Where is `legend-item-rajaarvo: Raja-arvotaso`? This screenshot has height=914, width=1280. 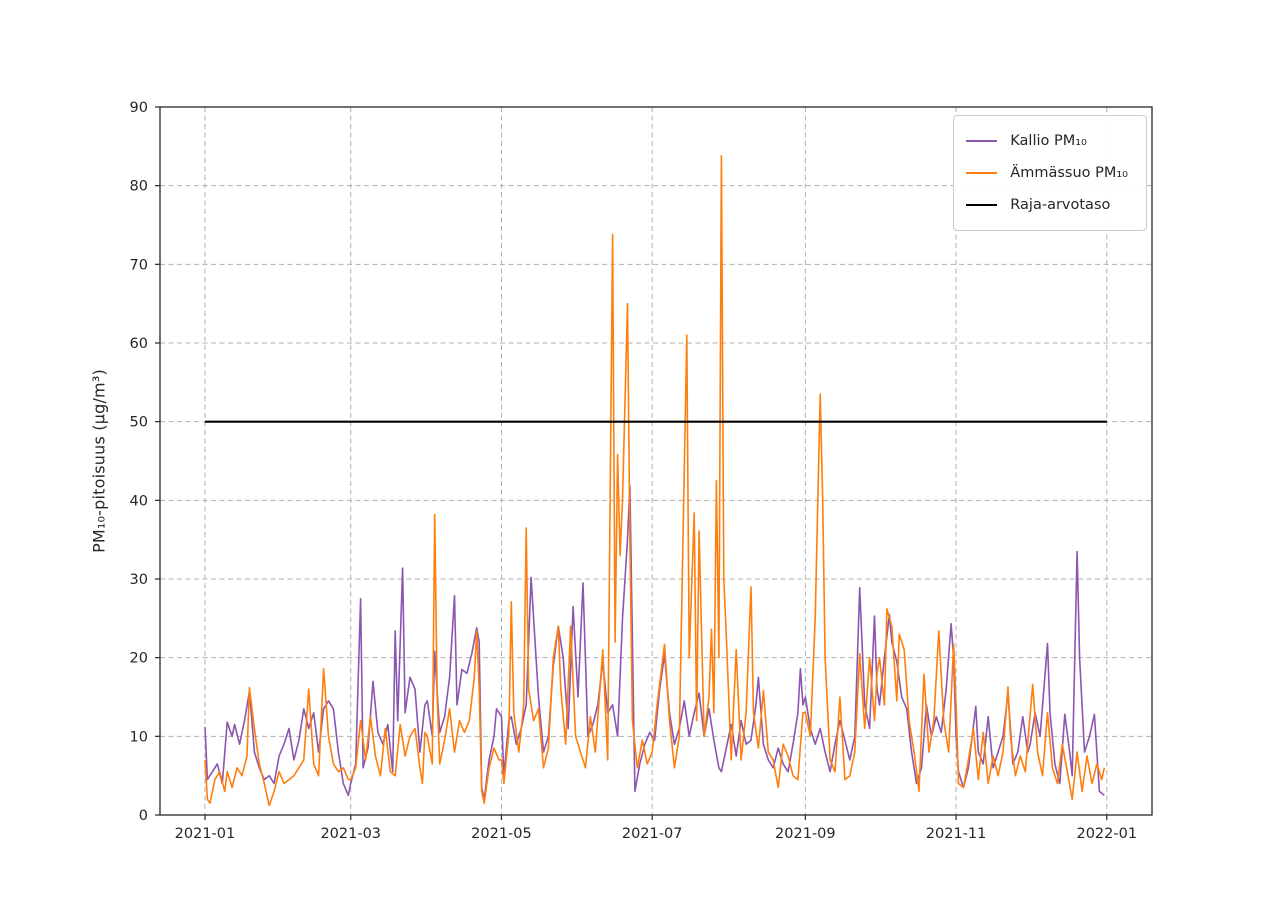
legend-item-rajaarvo: Raja-arvotaso is located at coordinates (1047, 205).